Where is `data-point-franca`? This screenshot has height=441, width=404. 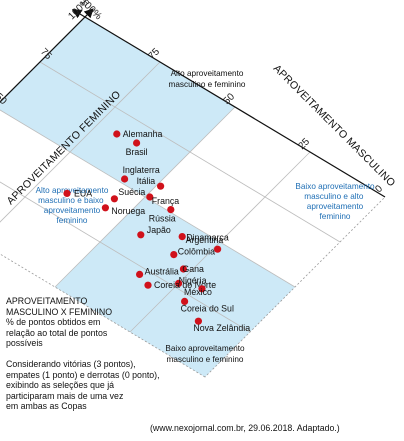 data-point-franca is located at coordinates (150, 197).